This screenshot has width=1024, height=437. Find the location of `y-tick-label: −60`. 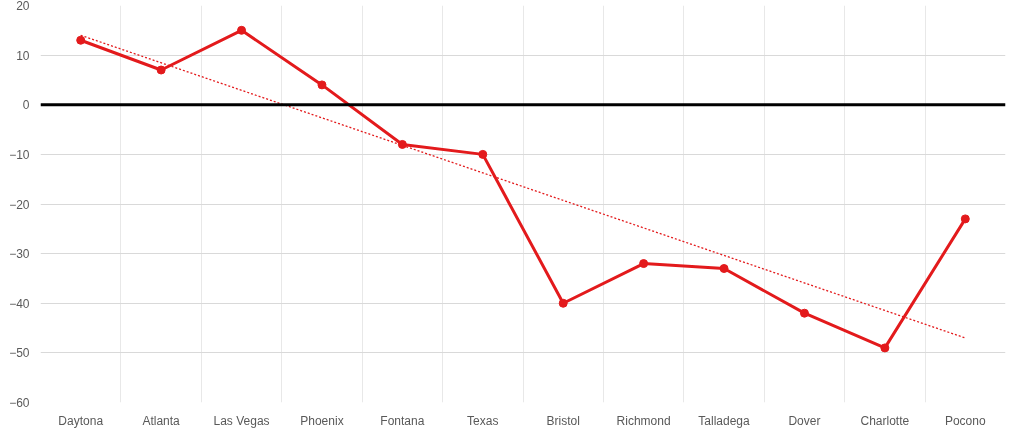

y-tick-label: −60 is located at coordinates (19, 403).